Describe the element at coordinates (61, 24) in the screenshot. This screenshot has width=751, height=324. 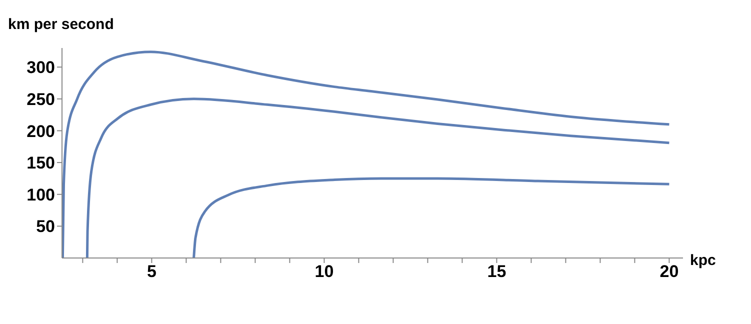
I see `y-axis-title: km per second` at that location.